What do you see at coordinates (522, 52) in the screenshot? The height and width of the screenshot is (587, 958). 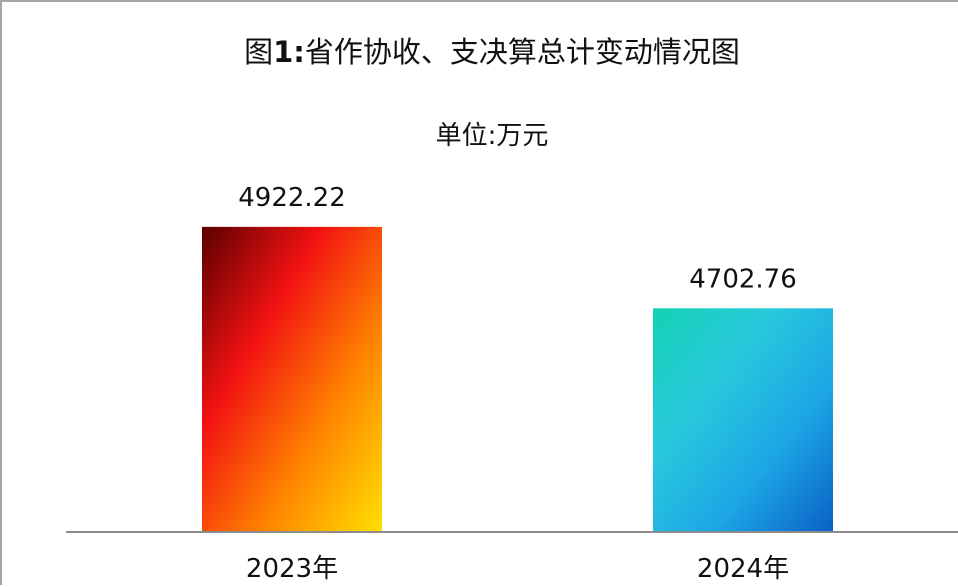 I see `chart-title-suffix: 省作协收、支决算总计变动情况图` at bounding box center [522, 52].